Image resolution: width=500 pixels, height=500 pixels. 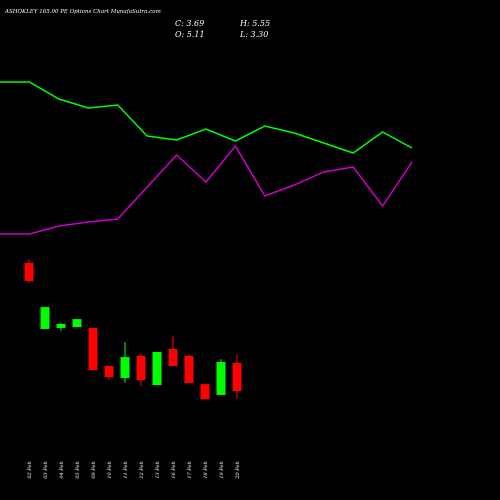 I want to click on indicator-line, so click(x=206, y=117).